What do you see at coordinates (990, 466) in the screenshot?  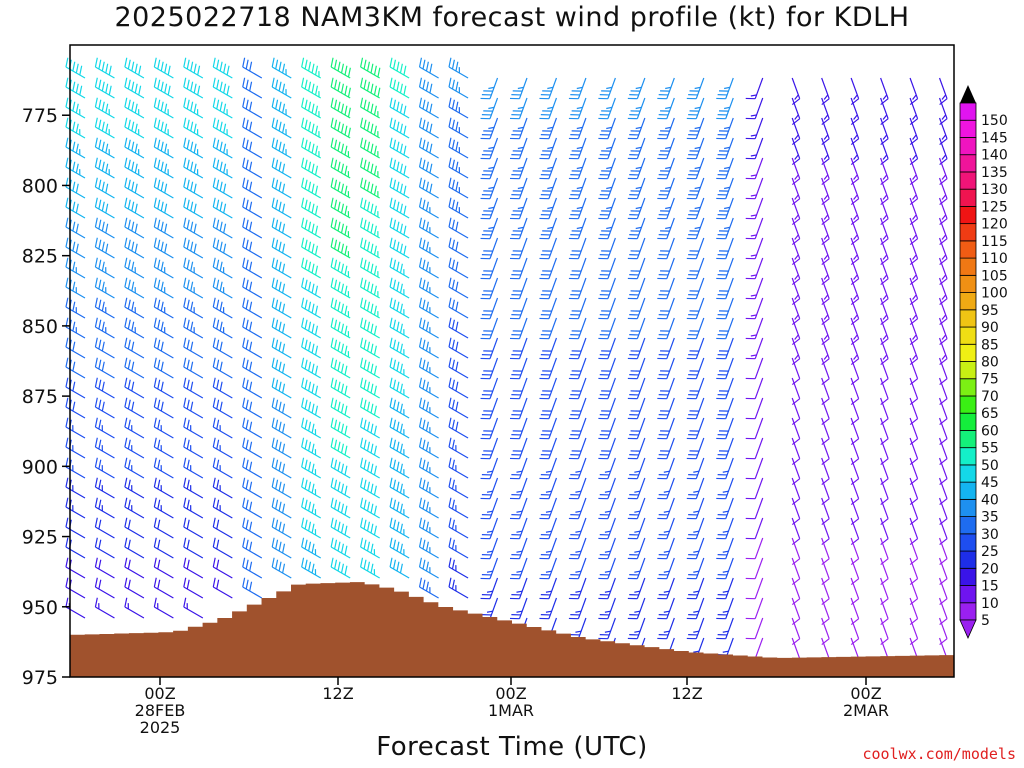 I see `colorbar-label: 50` at bounding box center [990, 466].